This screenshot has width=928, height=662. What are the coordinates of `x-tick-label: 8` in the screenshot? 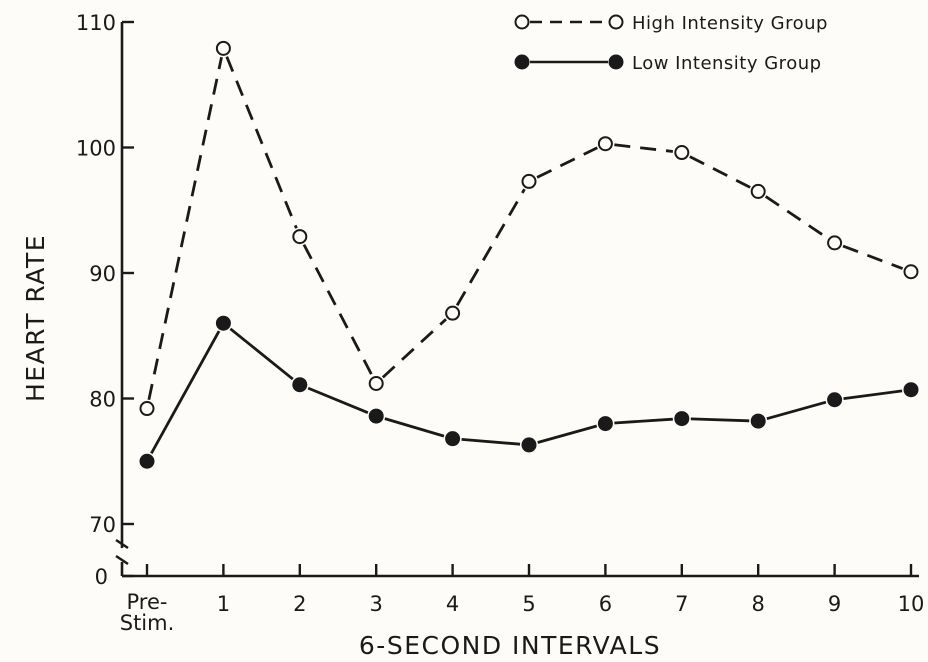 It's located at (758, 604).